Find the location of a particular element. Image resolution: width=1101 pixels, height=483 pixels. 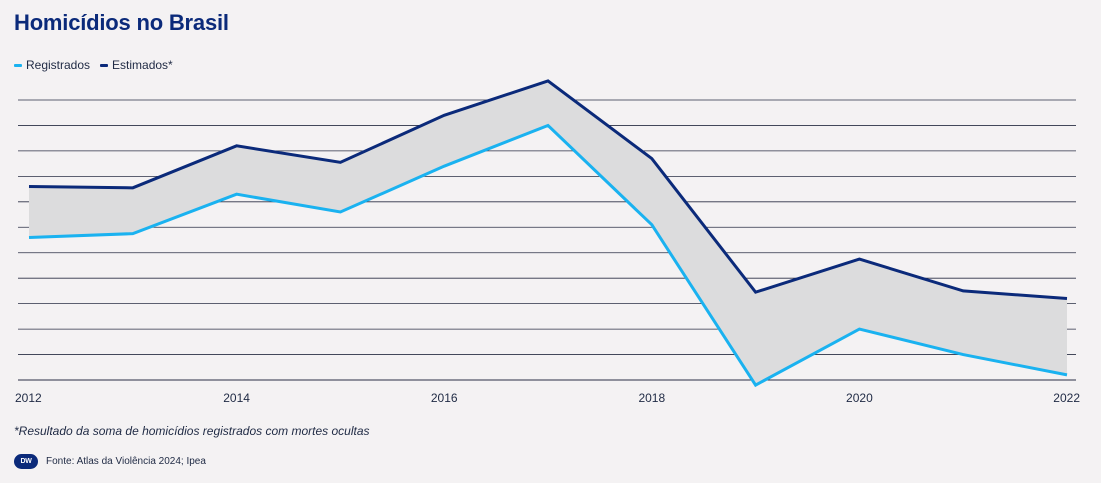

page-title: Homicídios no Brasil is located at coordinates (121, 22).